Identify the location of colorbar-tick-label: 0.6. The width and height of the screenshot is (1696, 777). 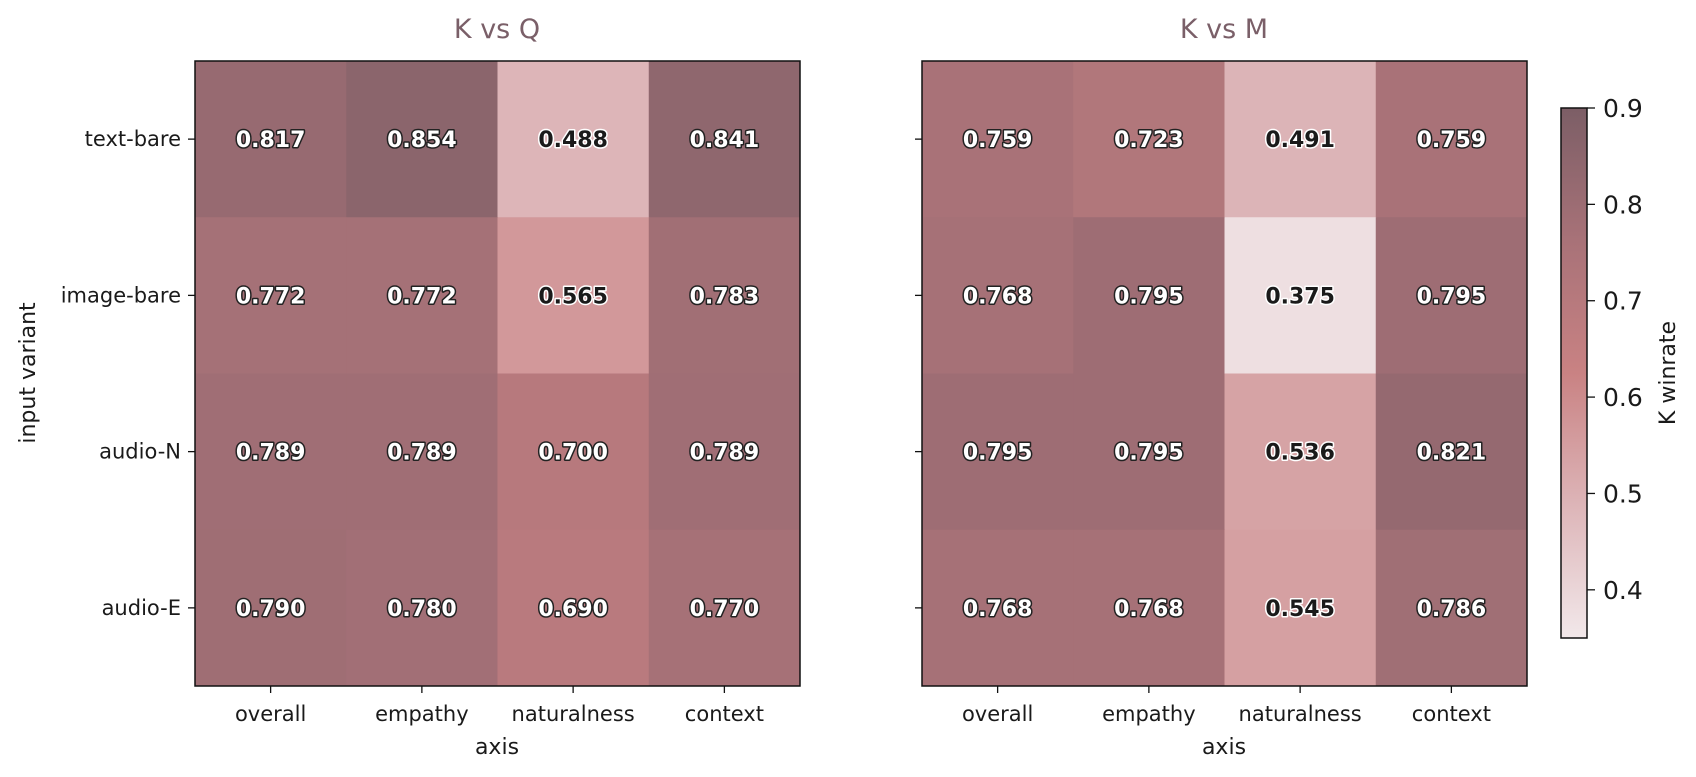
(1623, 397).